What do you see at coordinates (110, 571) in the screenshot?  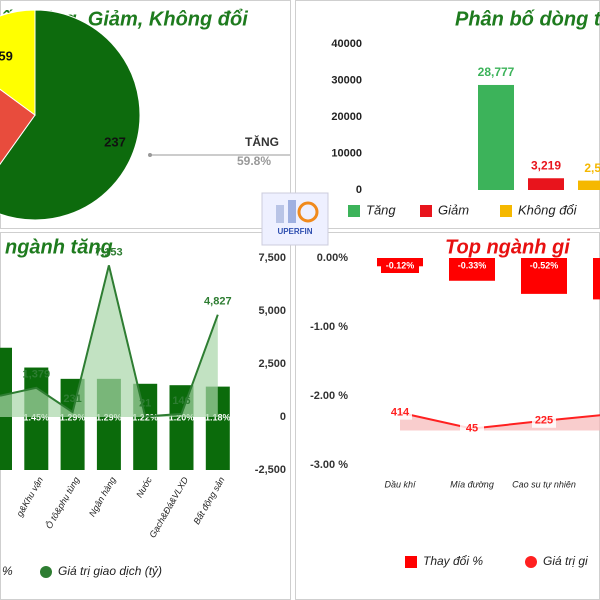 I see `legend-label: Giá trị giao dịch (tỷ)` at bounding box center [110, 571].